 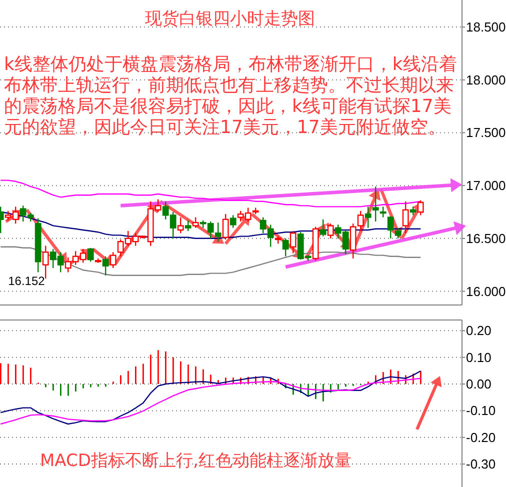 What do you see at coordinates (486, 186) in the screenshot?
I see `y-tick-label: 17.000` at bounding box center [486, 186].